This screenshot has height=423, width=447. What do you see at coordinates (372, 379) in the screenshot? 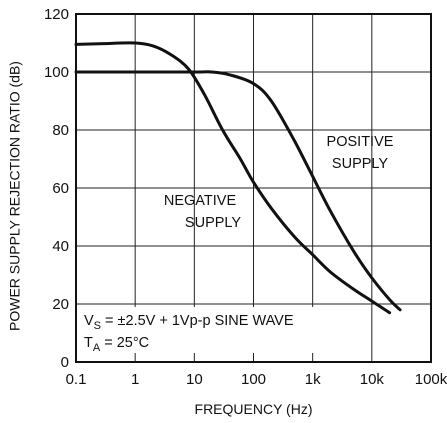
I see `x-tick-label: 10k` at bounding box center [372, 379].